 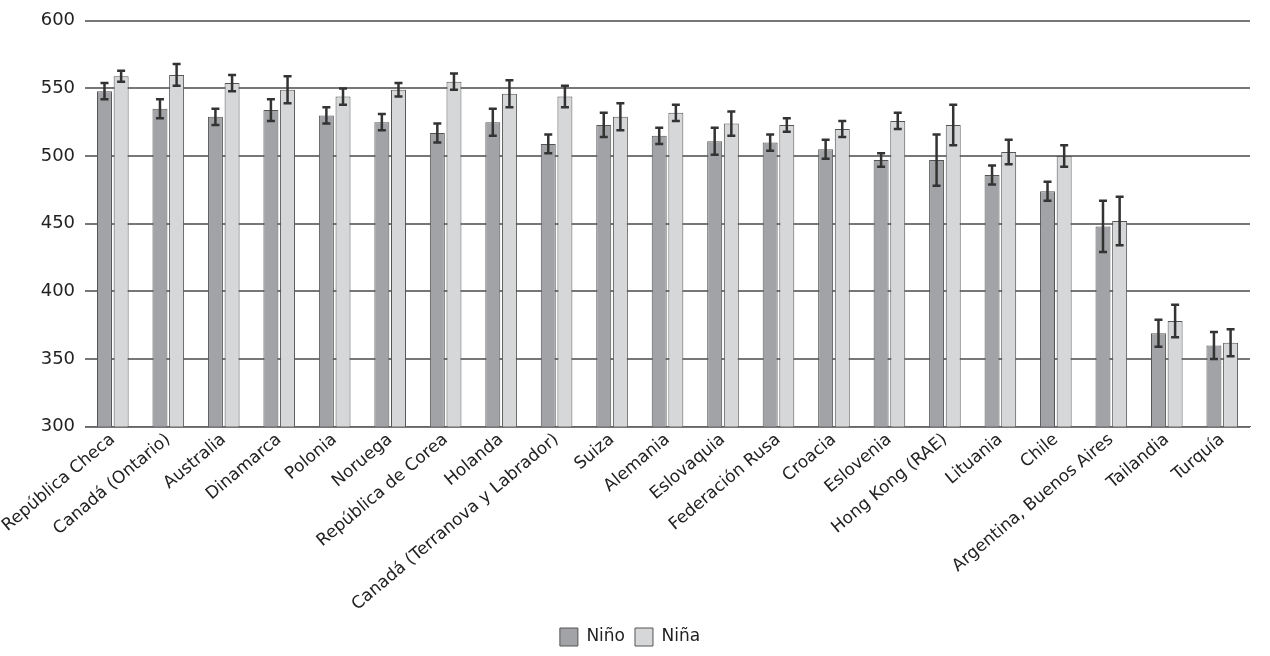 What do you see at coordinates (58, 425) in the screenshot?
I see `y-tick-label: 300` at bounding box center [58, 425].